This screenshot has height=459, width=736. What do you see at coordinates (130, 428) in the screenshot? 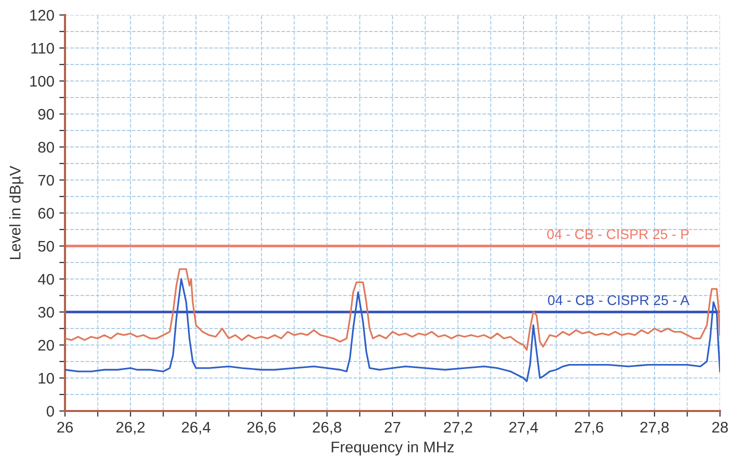
I see `x-tick-label: 26,2` at bounding box center [130, 428].